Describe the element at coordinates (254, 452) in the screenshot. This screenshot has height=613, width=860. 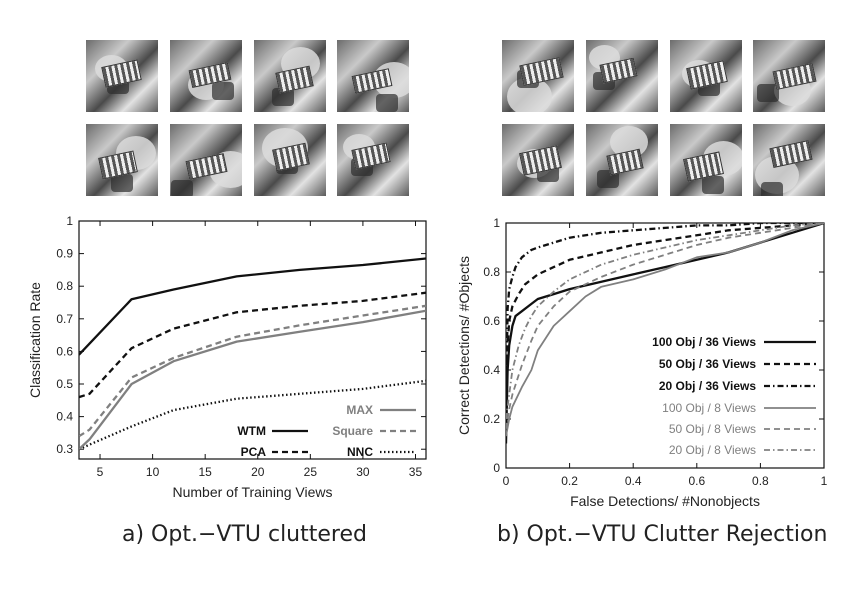
I see `legend-label: PCA` at that location.